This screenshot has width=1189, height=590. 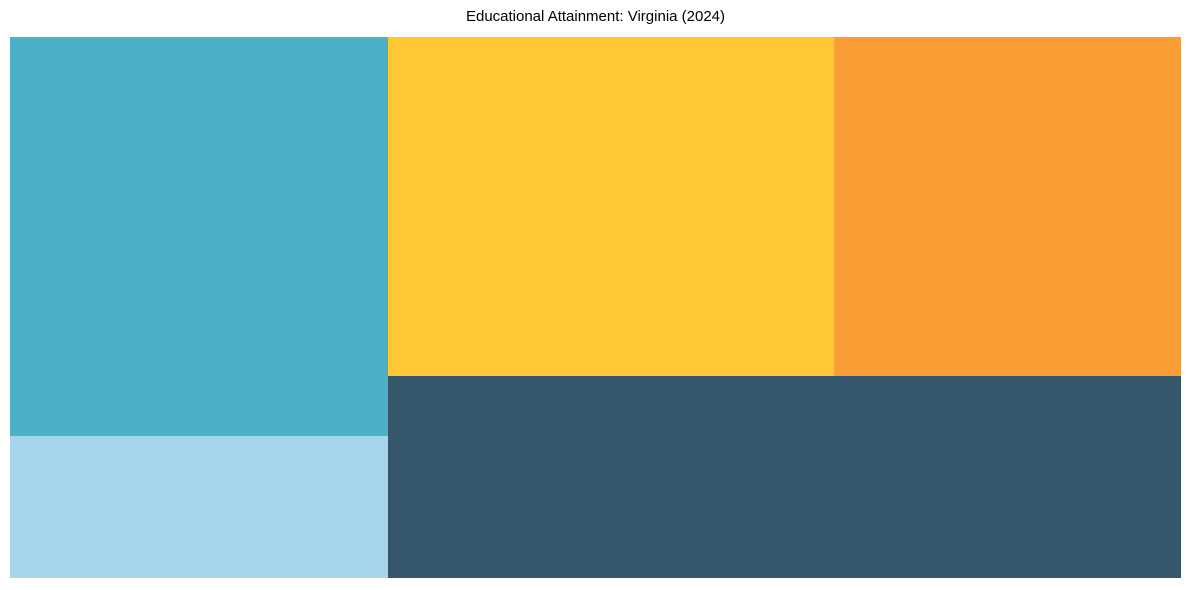 I want to click on treemap-tile-light-blue, so click(x=199, y=507).